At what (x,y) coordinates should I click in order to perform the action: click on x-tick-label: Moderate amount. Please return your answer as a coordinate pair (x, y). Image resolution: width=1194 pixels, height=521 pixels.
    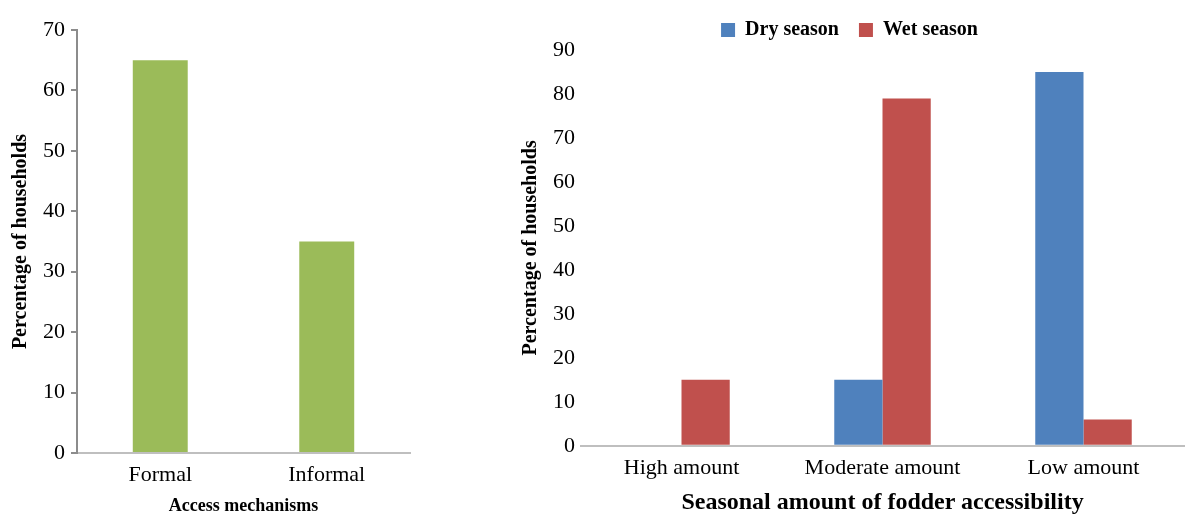
    Looking at the image, I should click on (882, 466).